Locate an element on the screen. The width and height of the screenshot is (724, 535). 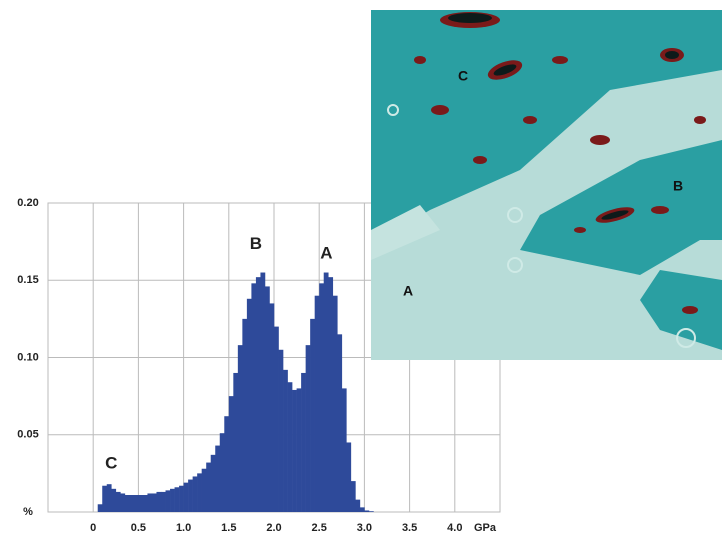
image-label: C is located at coordinates (463, 76).